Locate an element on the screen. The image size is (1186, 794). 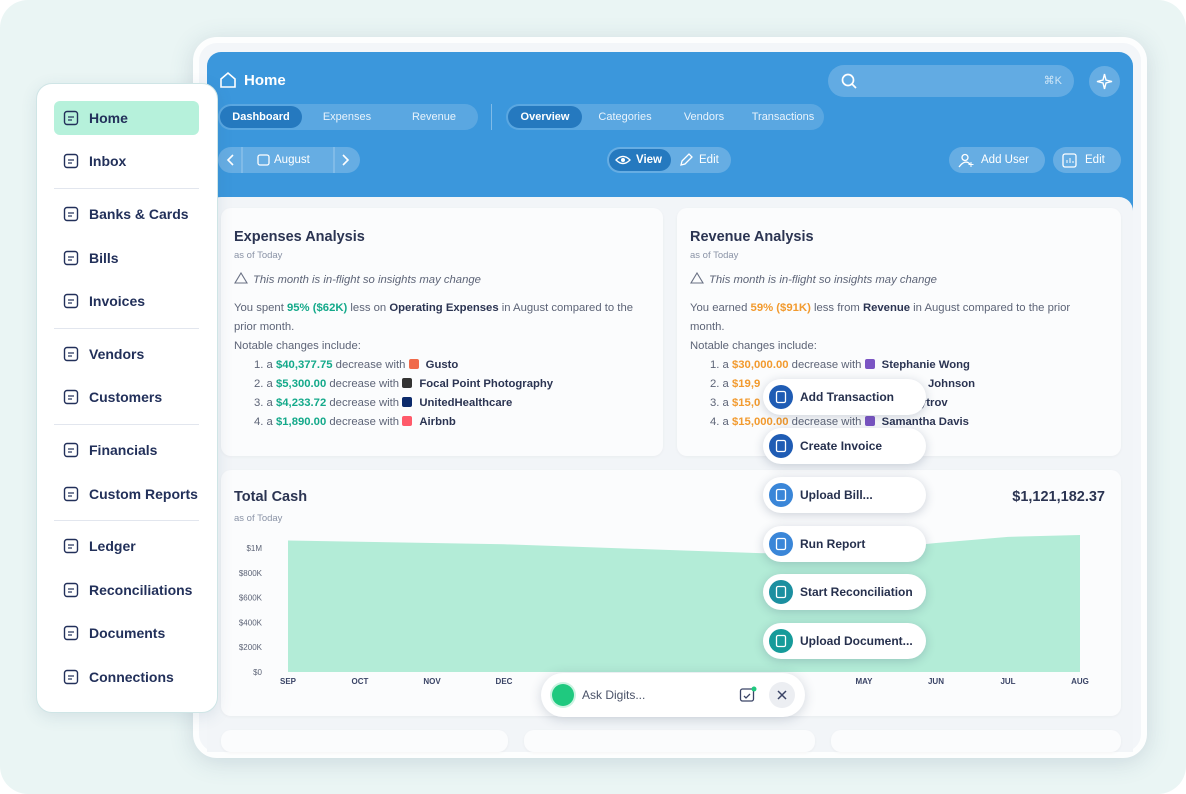
nav-item: Reconciliations is located at coordinates (126, 590).